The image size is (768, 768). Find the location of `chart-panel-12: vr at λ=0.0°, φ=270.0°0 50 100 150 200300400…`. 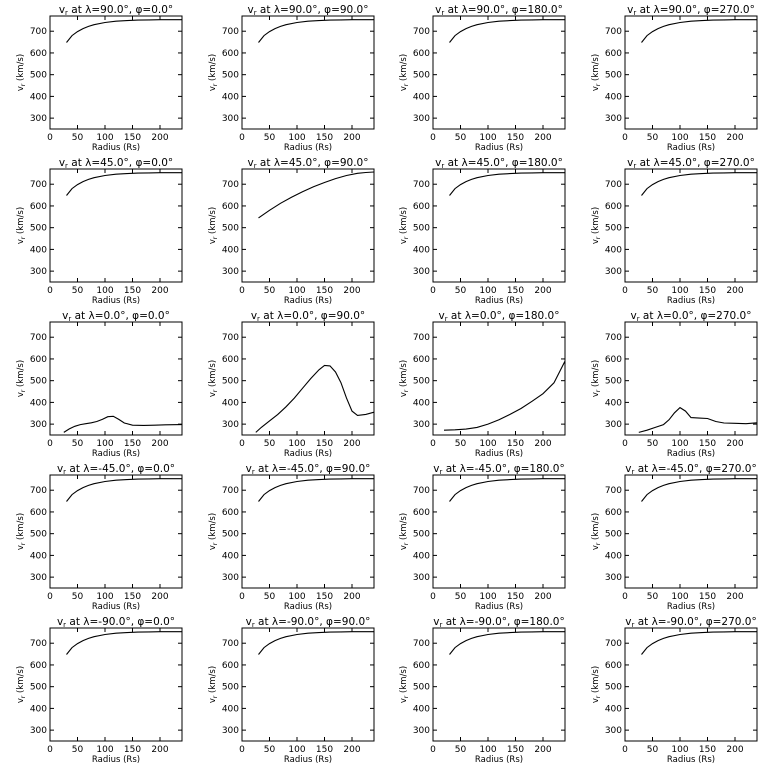

chart-panel-12: vr at λ=0.0°, φ=270.0°0 50 100 150 200300400… is located at coordinates (674, 384).